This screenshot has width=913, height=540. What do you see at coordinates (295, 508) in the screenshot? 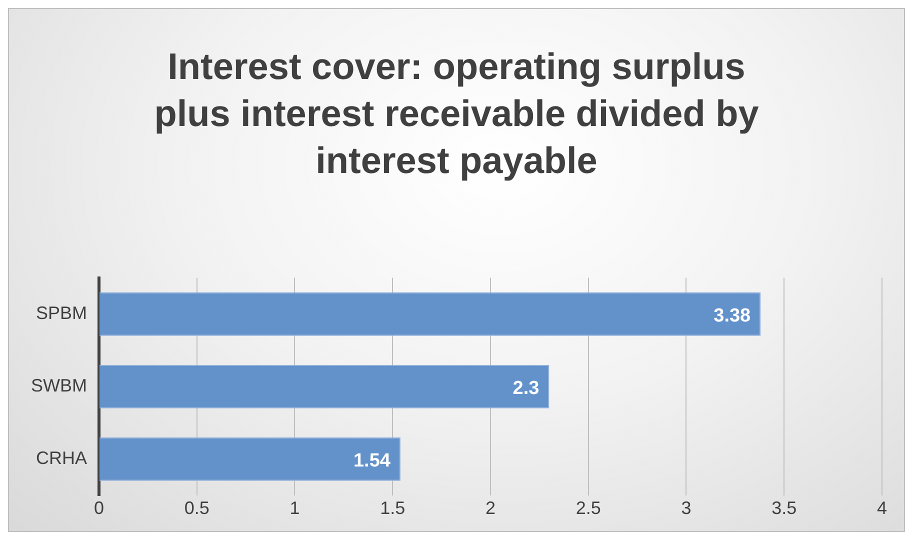
I see `x-tick-label: 1` at bounding box center [295, 508].